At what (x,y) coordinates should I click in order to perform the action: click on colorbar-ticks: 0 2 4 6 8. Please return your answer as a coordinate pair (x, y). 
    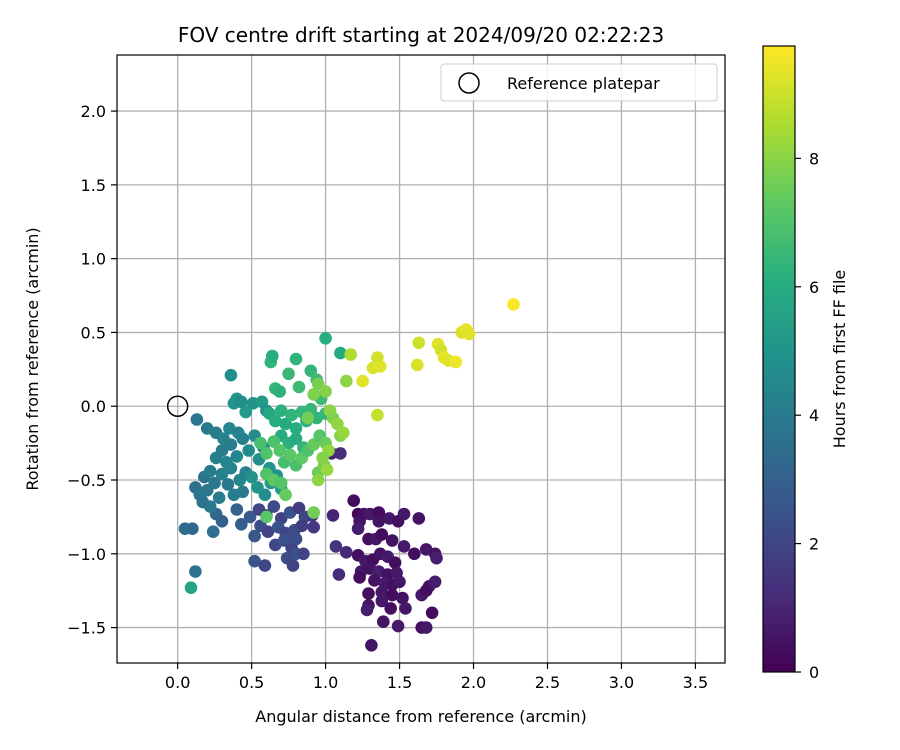
    Looking at the image, I should click on (807, 415).